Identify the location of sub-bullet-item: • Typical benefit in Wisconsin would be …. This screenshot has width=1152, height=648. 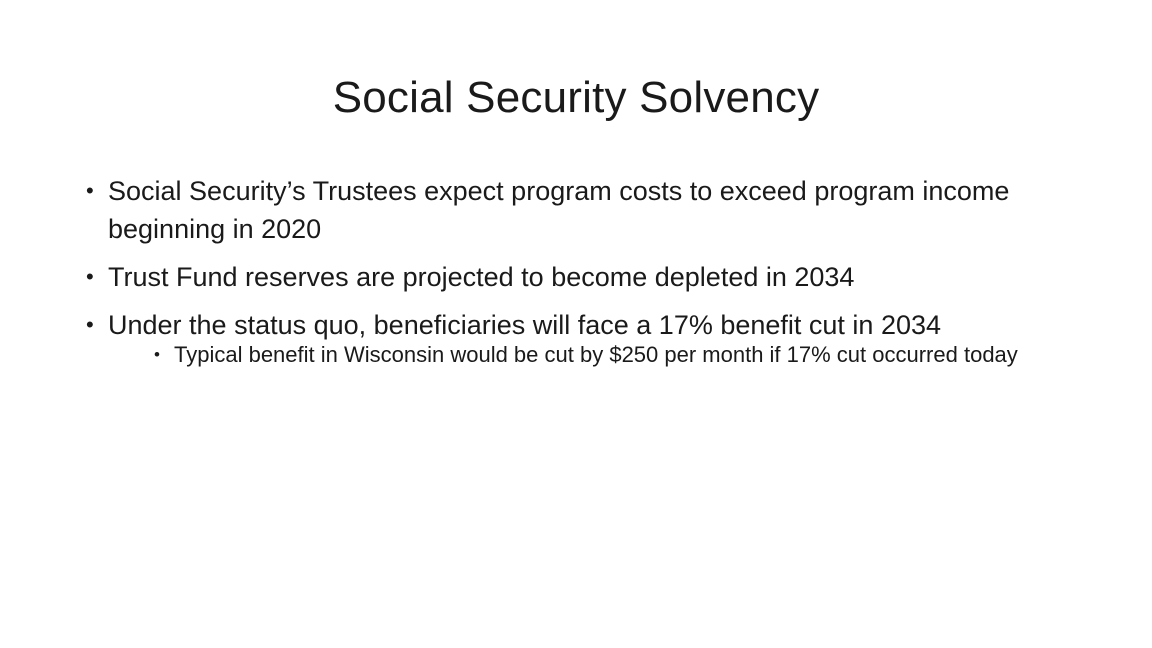
(593, 355).